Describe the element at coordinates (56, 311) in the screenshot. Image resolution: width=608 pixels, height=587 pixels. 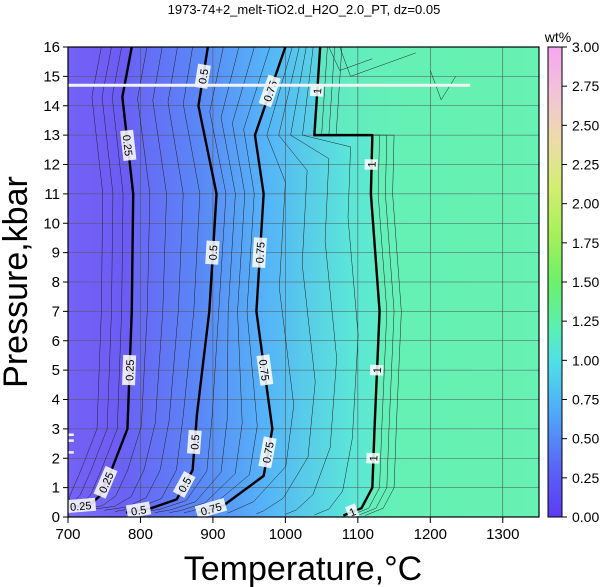
I see `y-tick-label: 7` at that location.